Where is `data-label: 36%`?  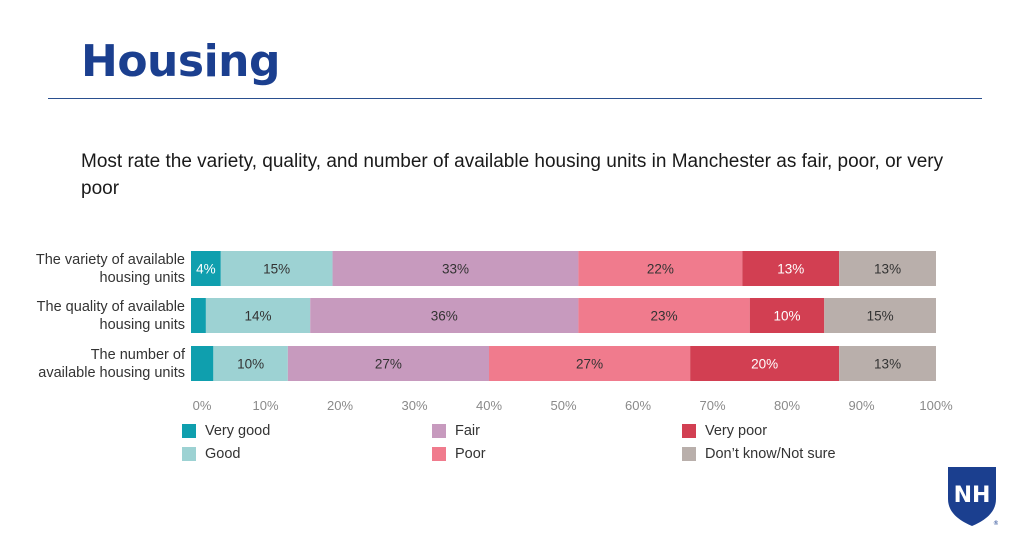
data-label: 36% is located at coordinates (444, 316).